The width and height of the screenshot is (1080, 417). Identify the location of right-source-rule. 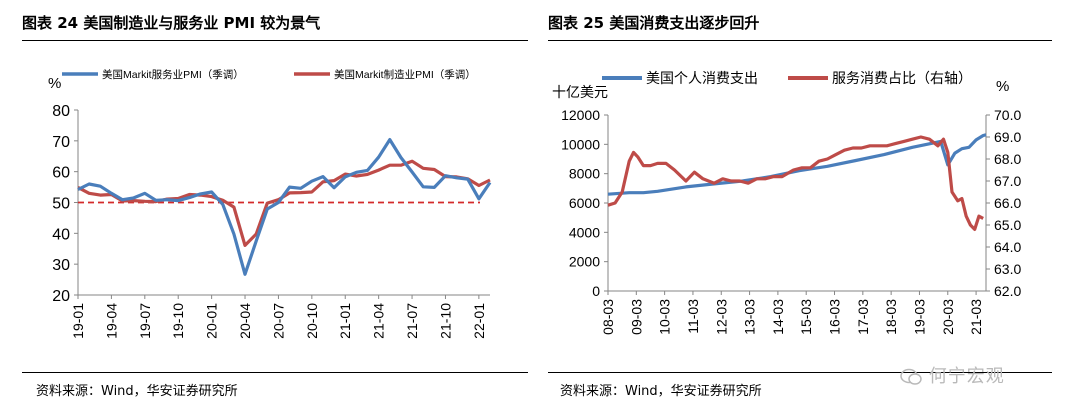
(800, 372).